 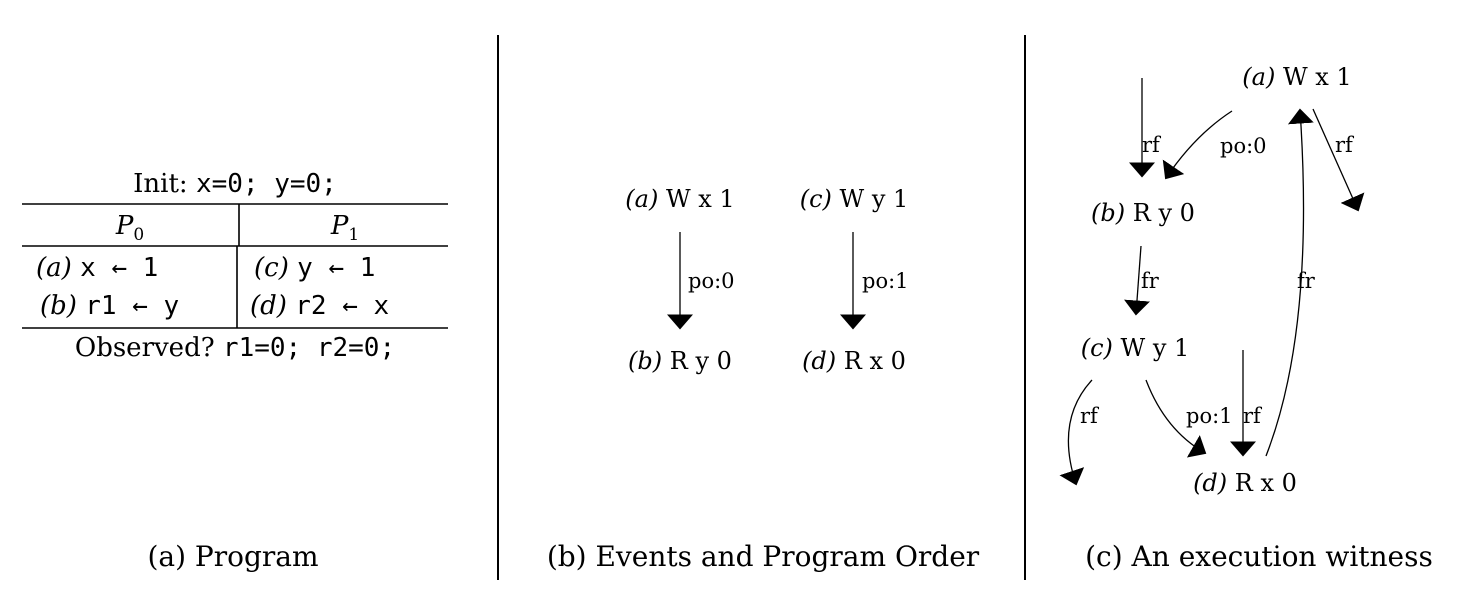 What do you see at coordinates (1259, 556) in the screenshot?
I see `caption-witness: (c) An execution witness` at bounding box center [1259, 556].